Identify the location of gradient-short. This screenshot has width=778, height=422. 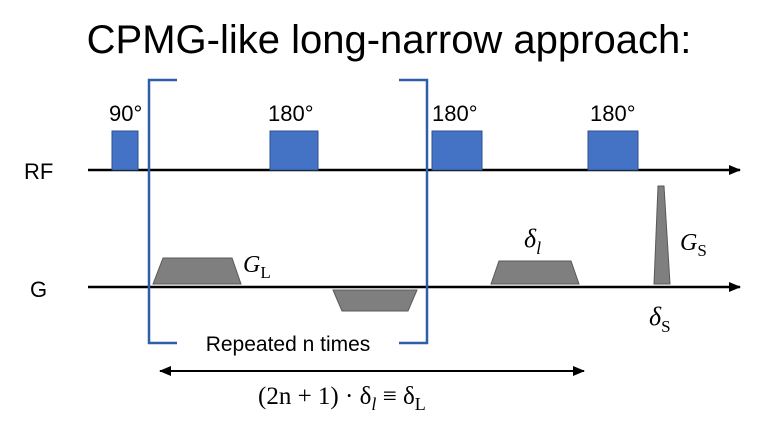
(662, 235).